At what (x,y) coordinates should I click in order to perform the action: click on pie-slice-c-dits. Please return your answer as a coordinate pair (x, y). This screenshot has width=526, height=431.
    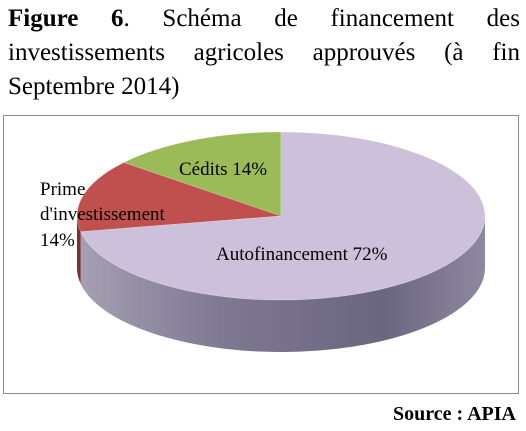
    Looking at the image, I should click on (202, 174).